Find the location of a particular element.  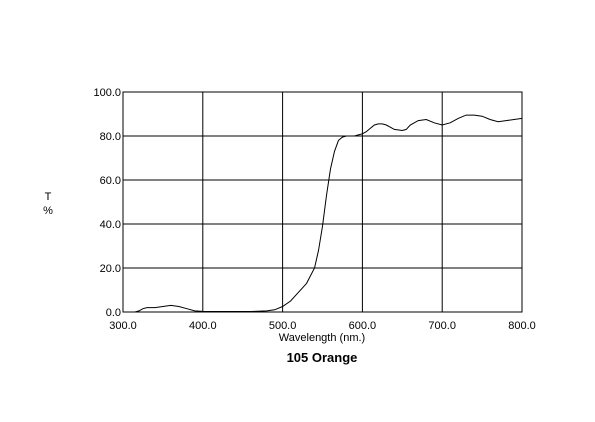

y-tick-label: 80.0 is located at coordinates (110, 137).